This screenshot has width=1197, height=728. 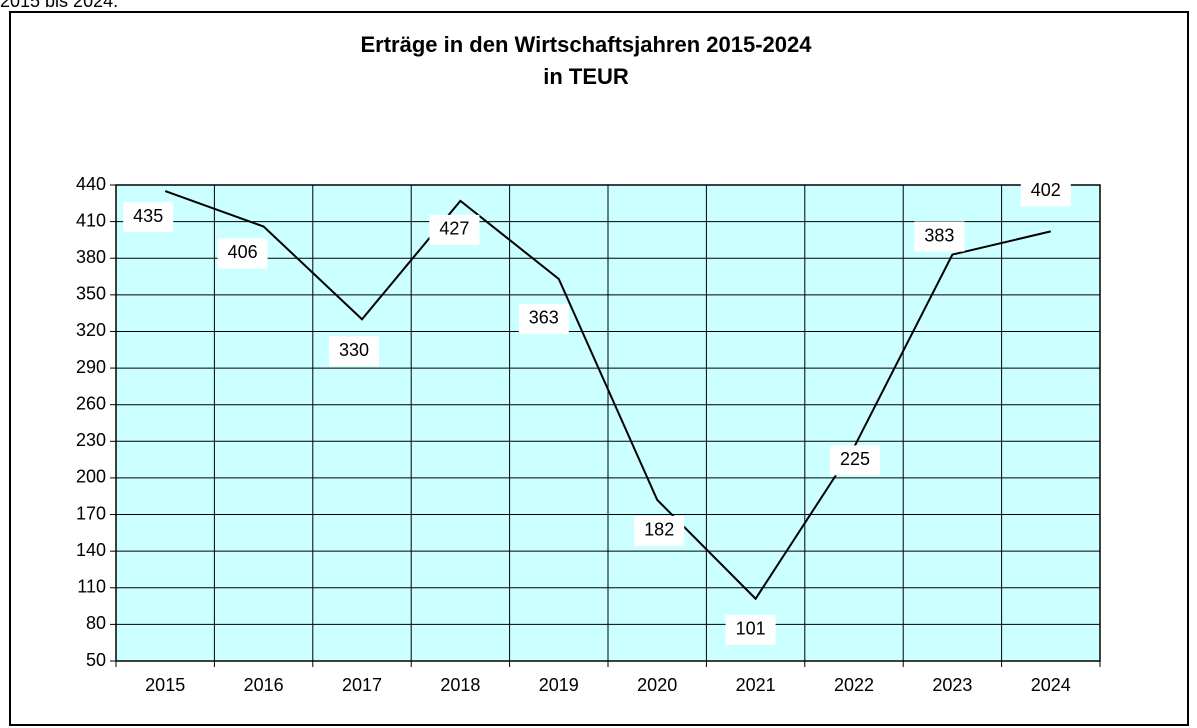 I want to click on data-label: 101, so click(x=751, y=629).